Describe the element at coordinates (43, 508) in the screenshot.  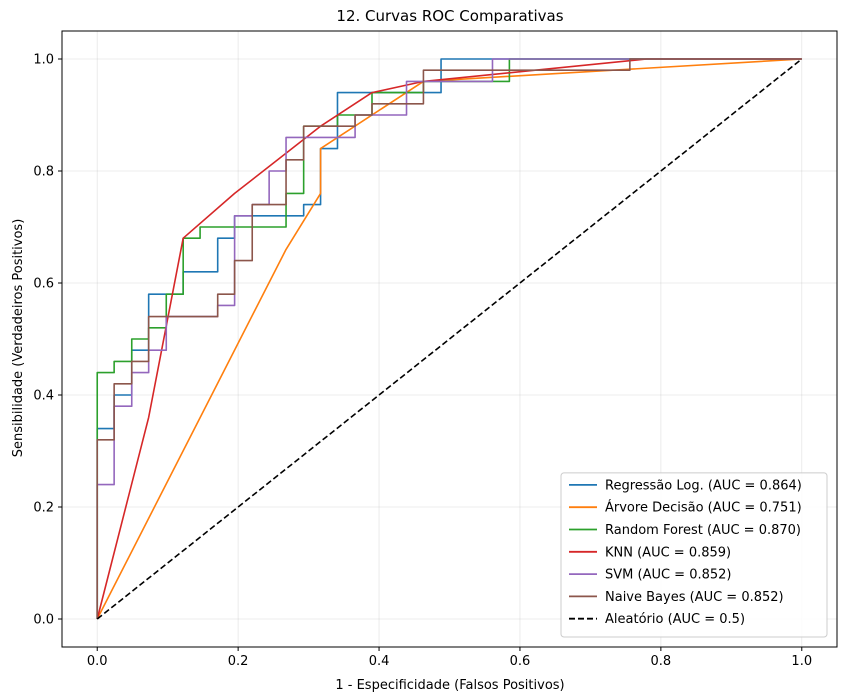
I see `y-tick-label: 0.2` at that location.